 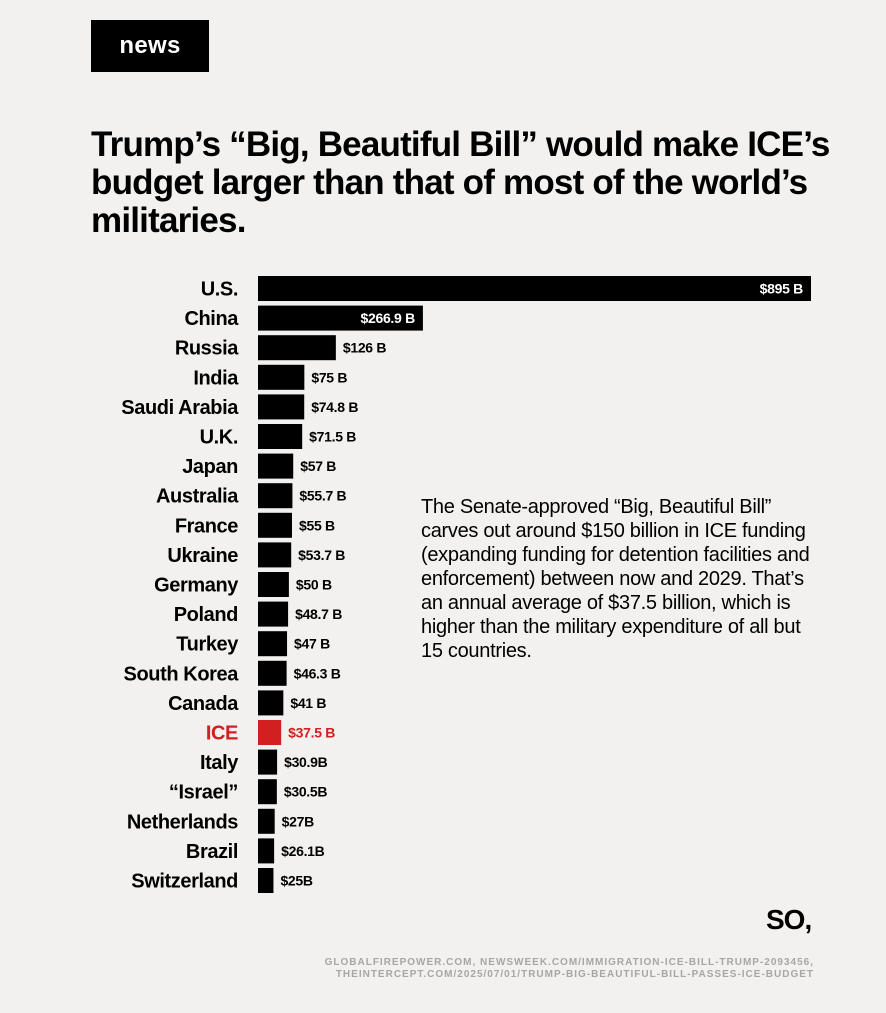 What do you see at coordinates (203, 793) in the screenshot?
I see `category-label-israel: “Israel”` at bounding box center [203, 793].